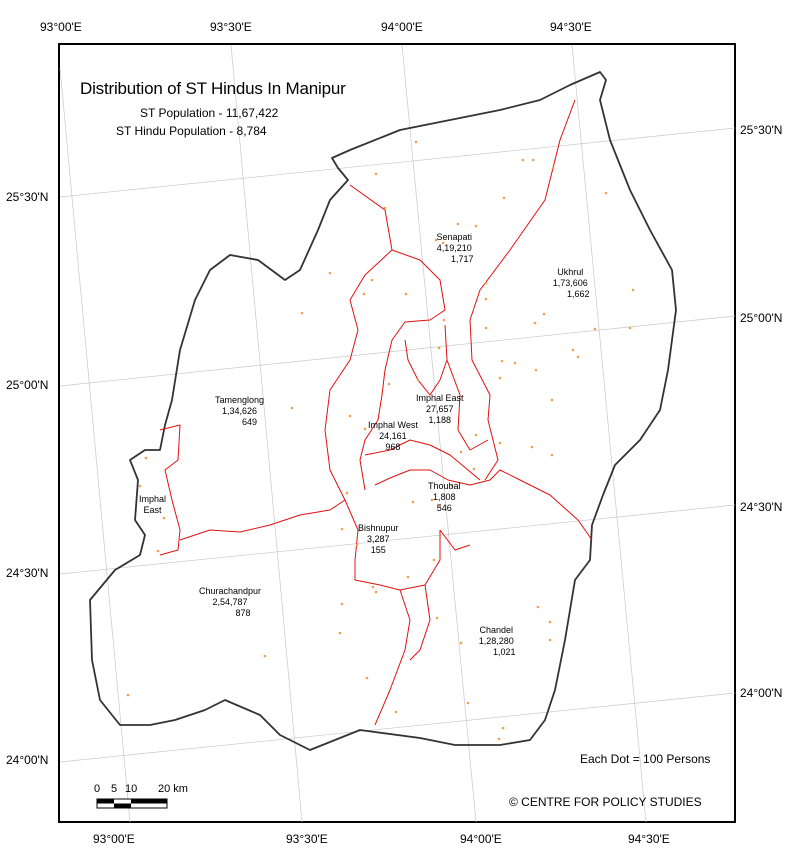 The height and width of the screenshot is (864, 793). What do you see at coordinates (393, 447) in the screenshot?
I see `district-hindus: 968` at bounding box center [393, 447].